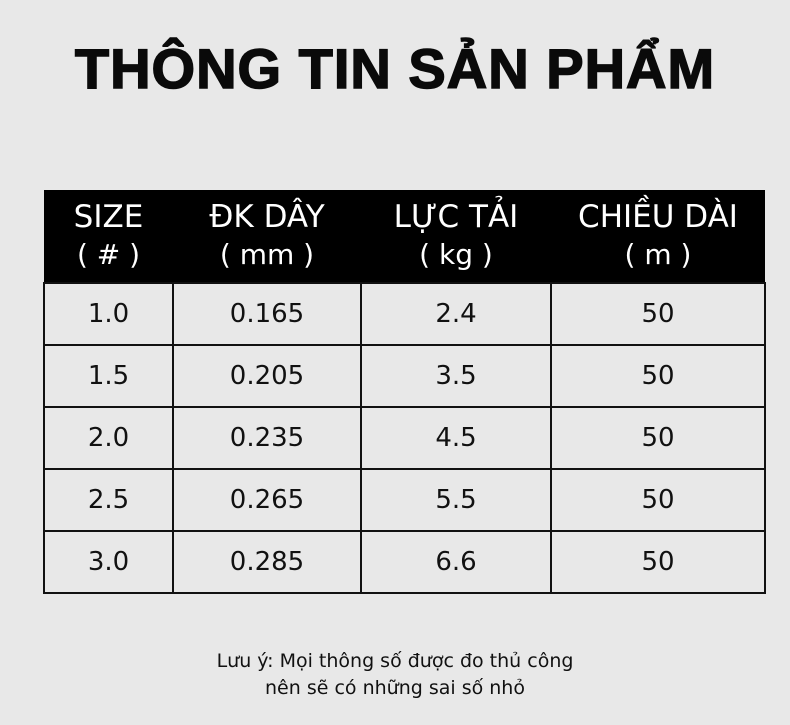 The height and width of the screenshot is (725, 790). I want to click on cell-diameter: 0.165, so click(267, 314).